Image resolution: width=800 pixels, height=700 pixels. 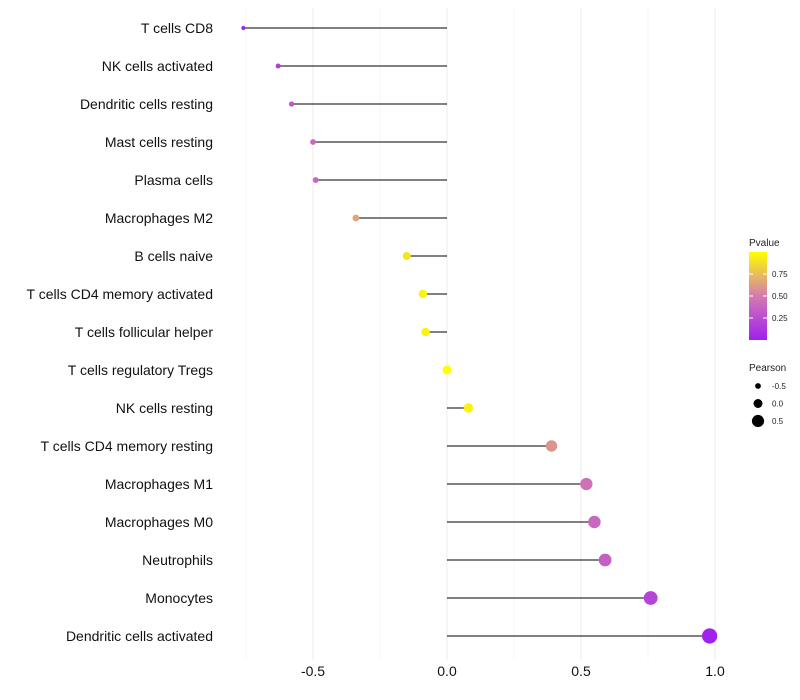 I want to click on category-label-4: Plasma cells, so click(x=173, y=180).